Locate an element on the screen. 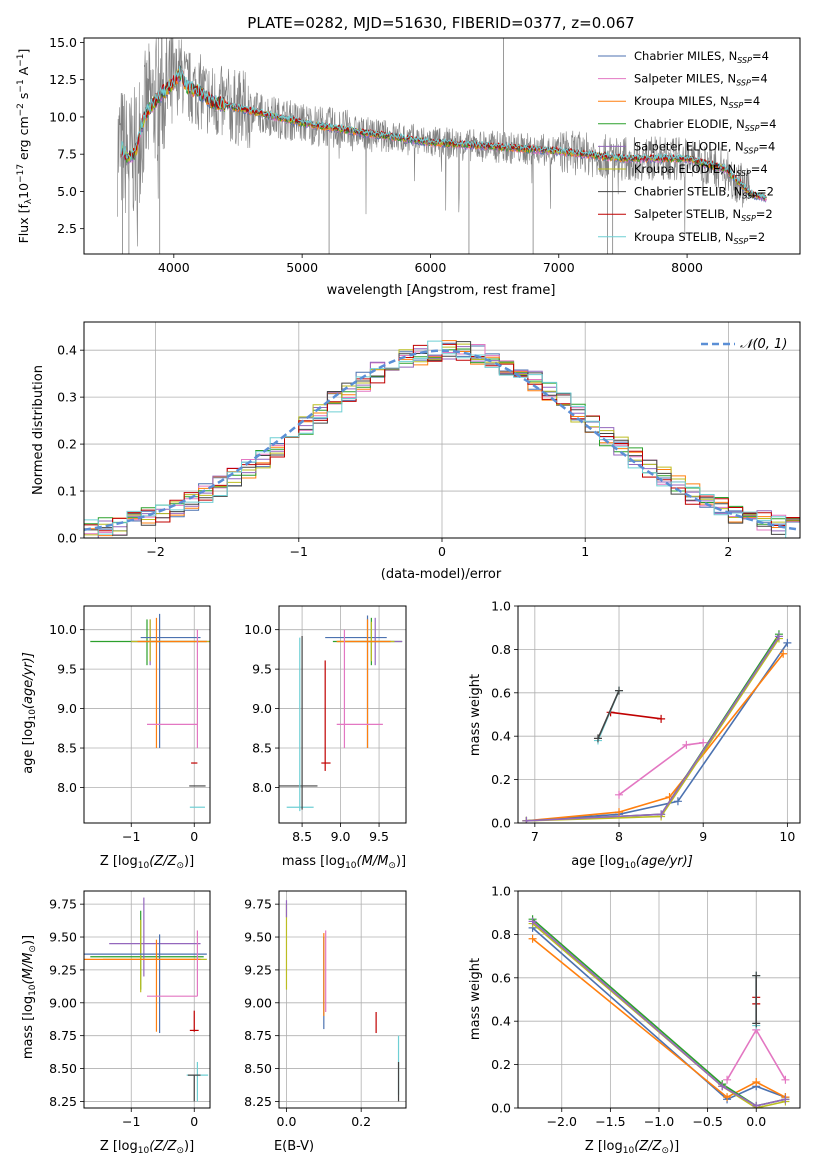 The height and width of the screenshot is (1170, 819). mass-vs-ebv-ytick-label: 9.75 is located at coordinates (258, 904).